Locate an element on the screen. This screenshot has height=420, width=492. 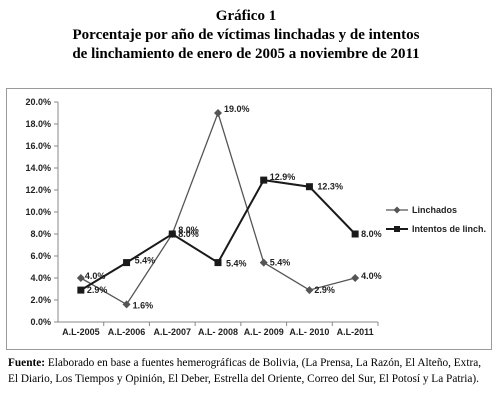
y-tick-label: 0.0% is located at coordinates (40, 322).